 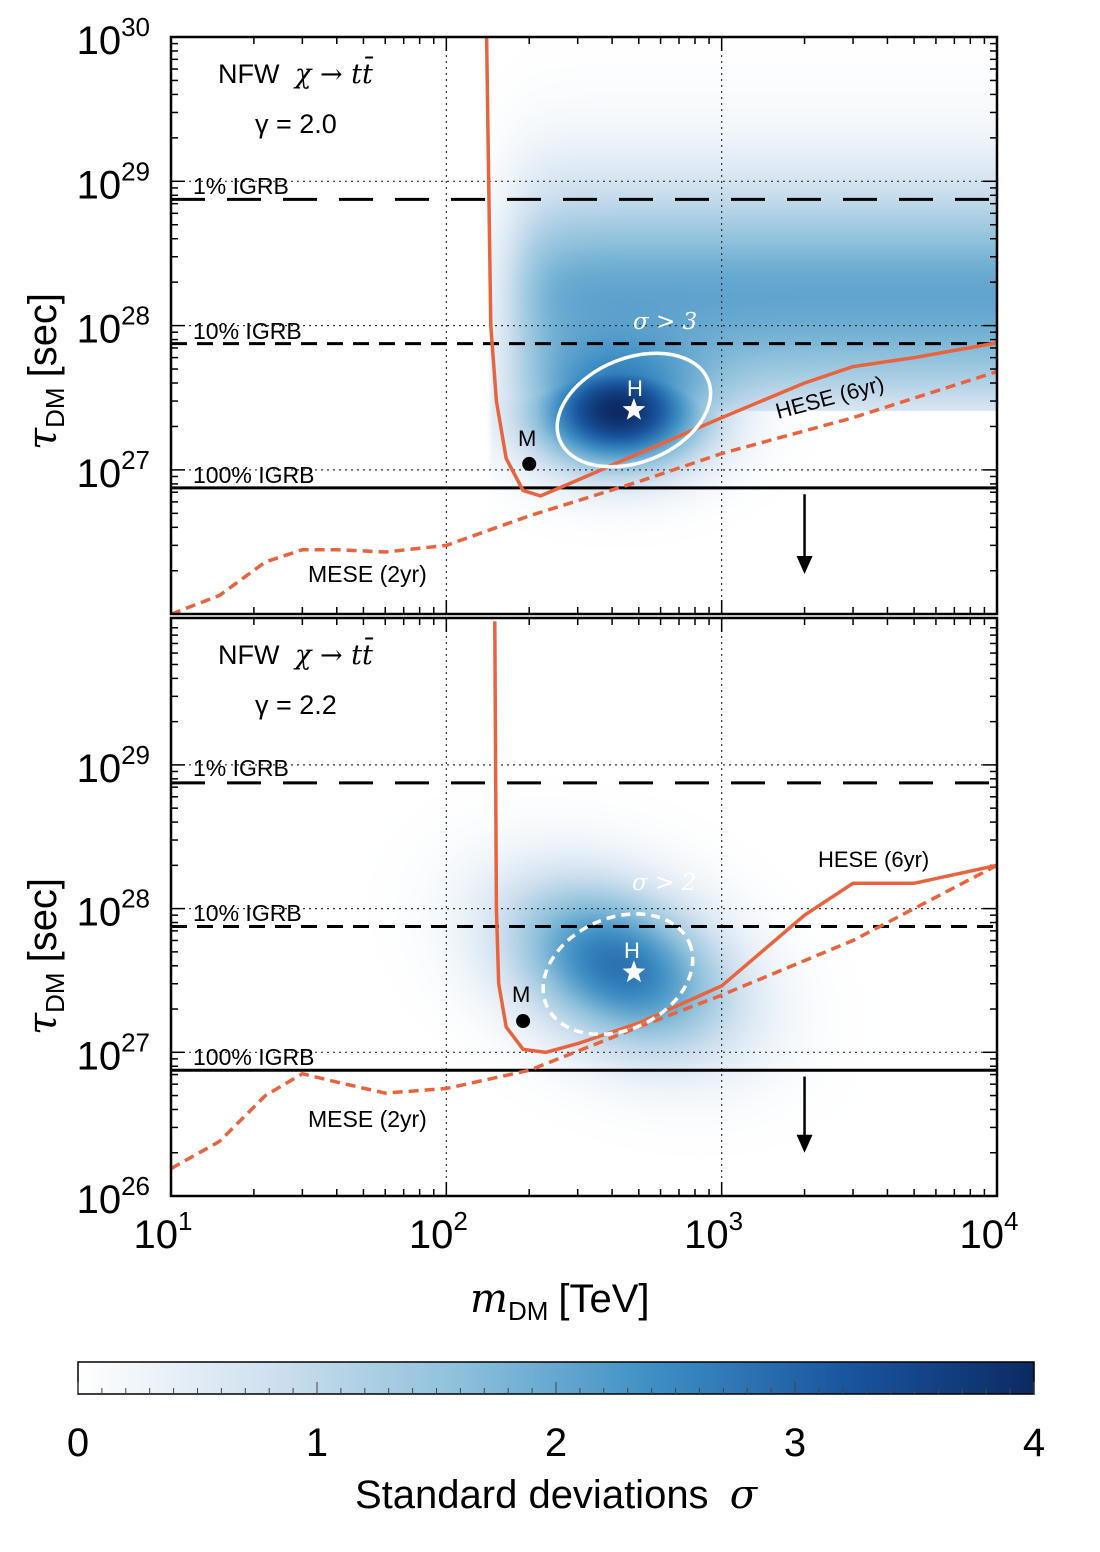 What do you see at coordinates (241, 186) in the screenshot?
I see `igrb-1-label-top: 1% IGRB` at bounding box center [241, 186].